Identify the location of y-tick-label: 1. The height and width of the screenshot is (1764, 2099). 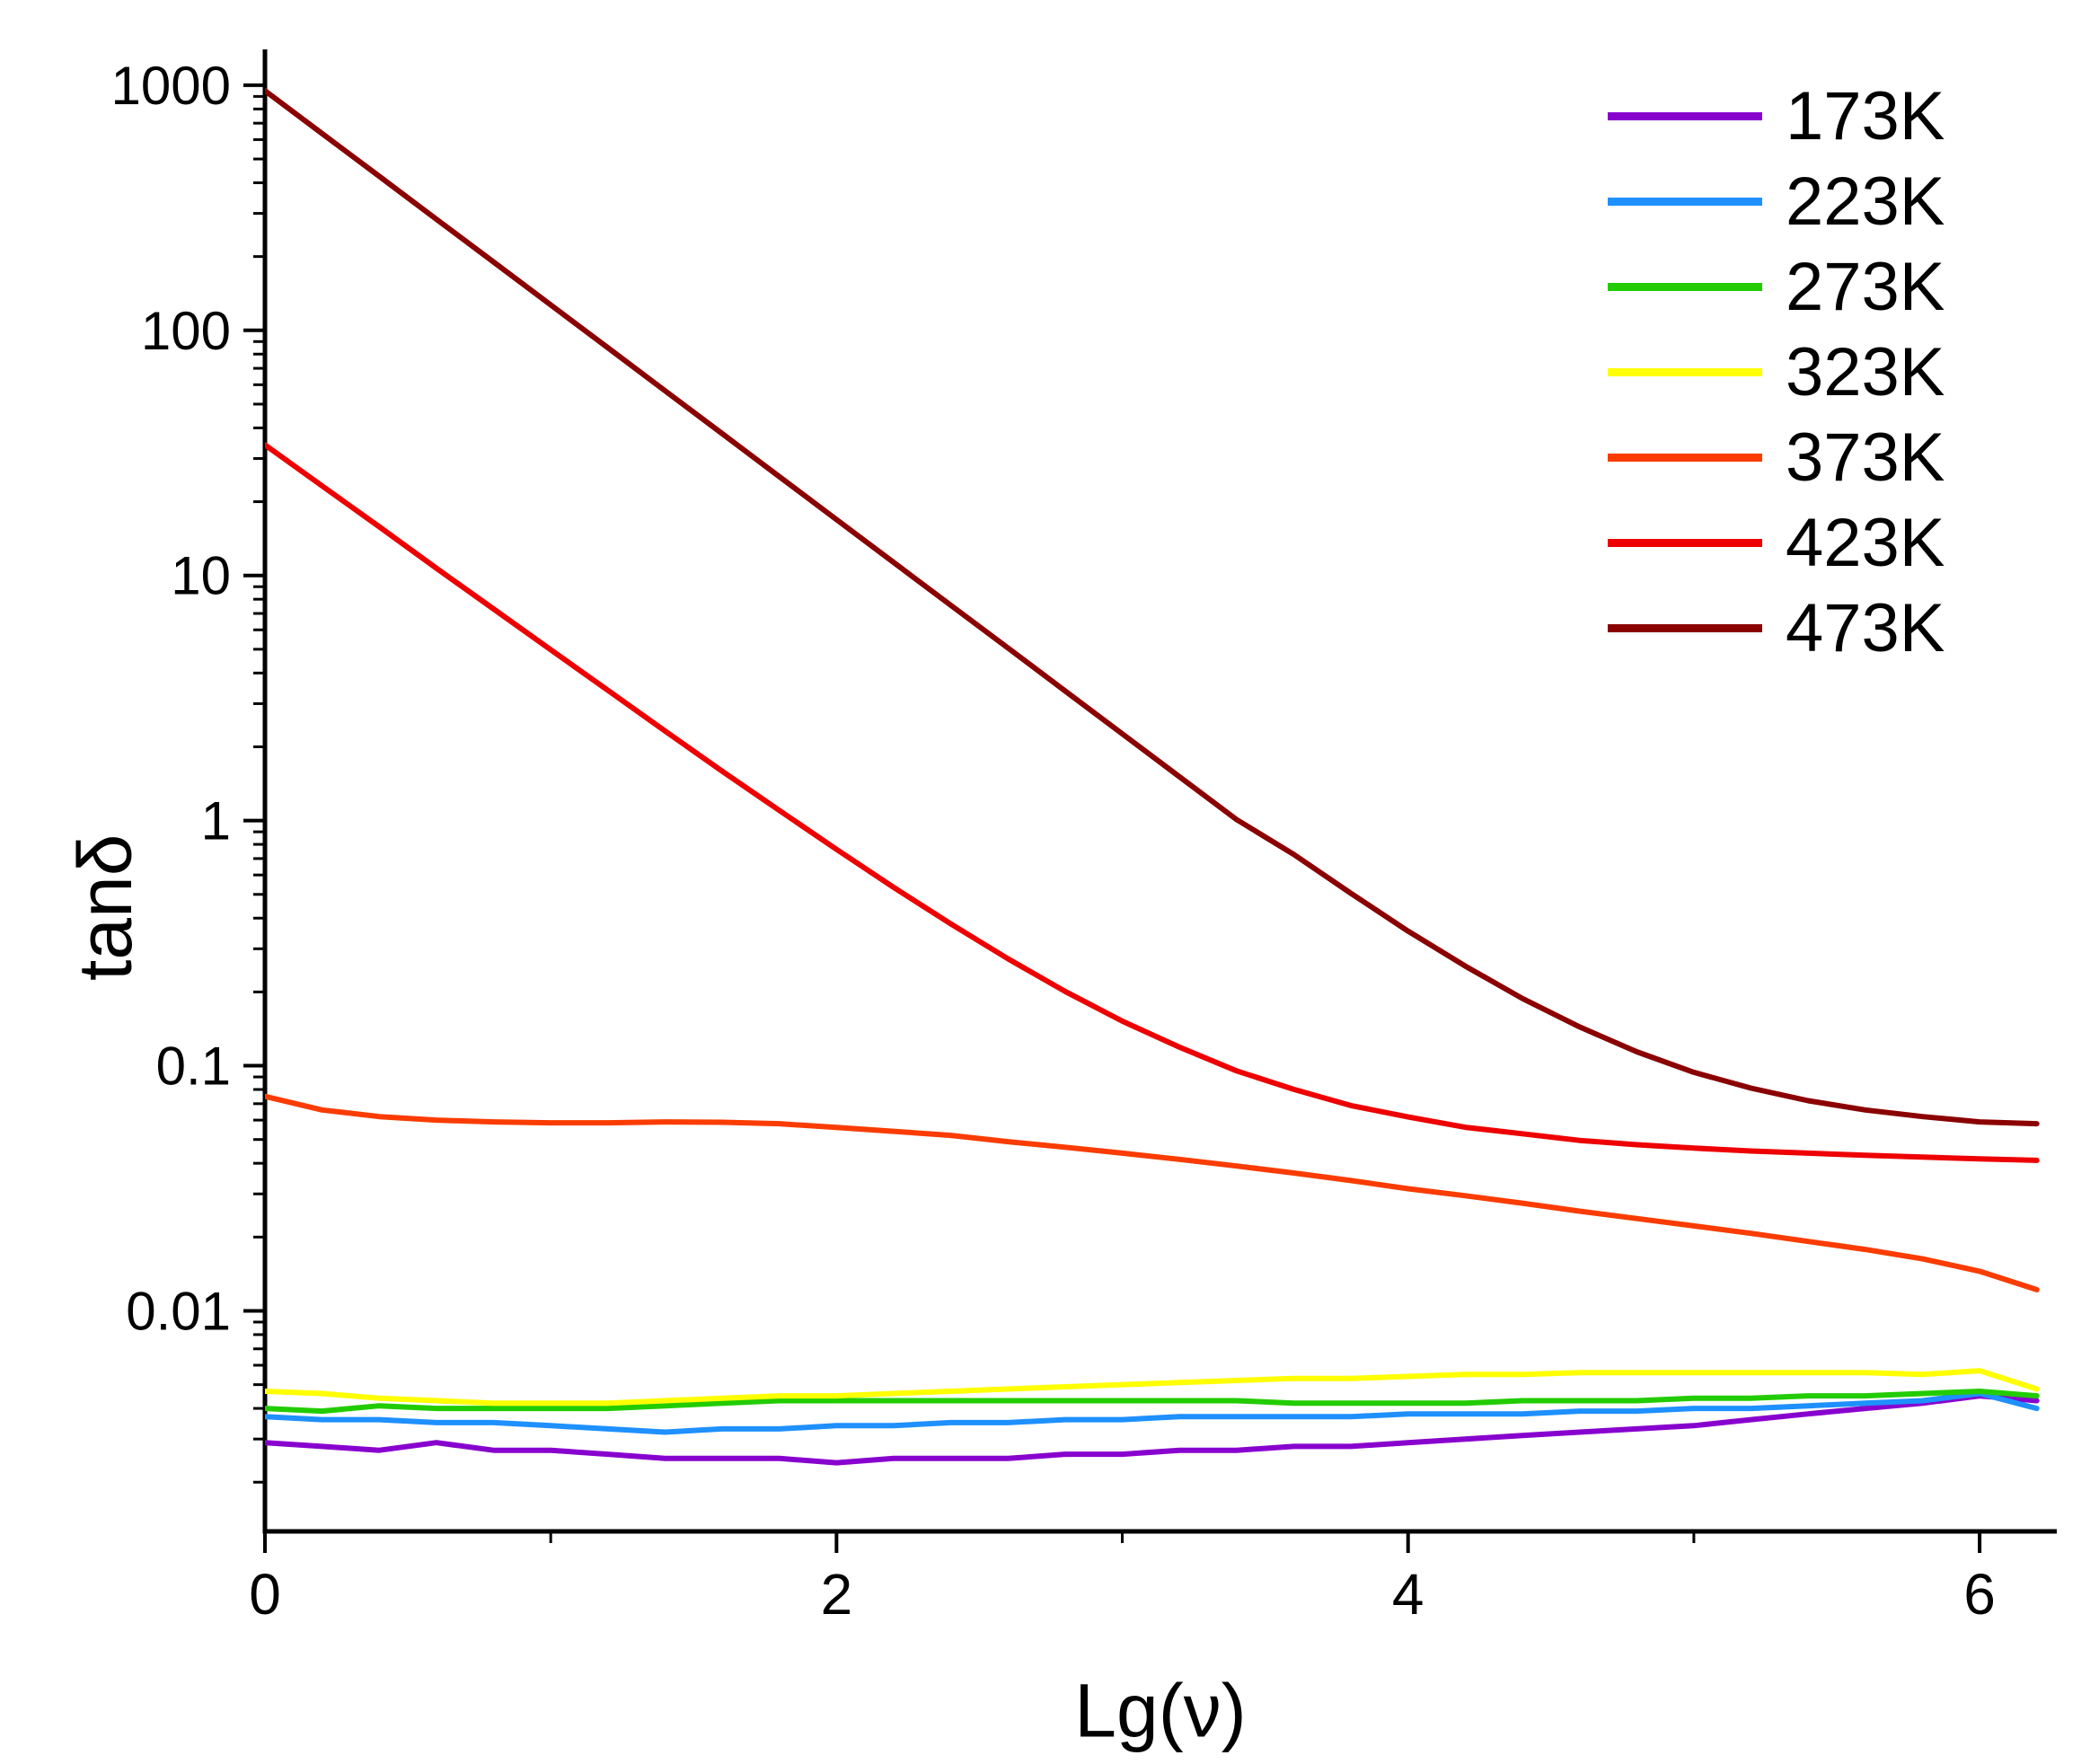
(216, 821).